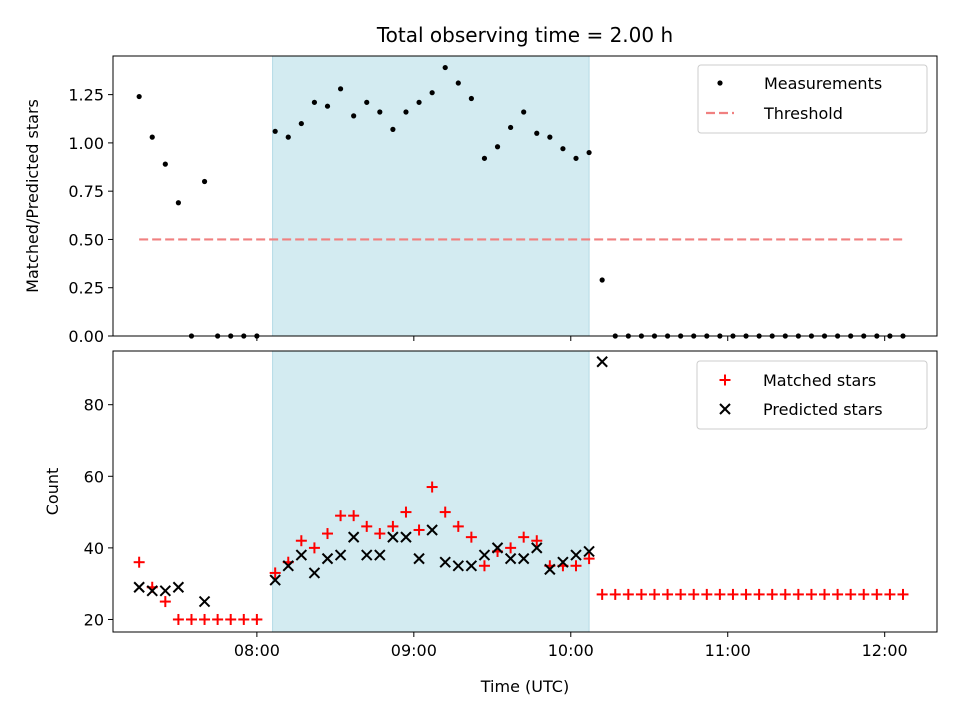  What do you see at coordinates (431, 196) in the screenshot?
I see `top-observing-window-shade` at bounding box center [431, 196].